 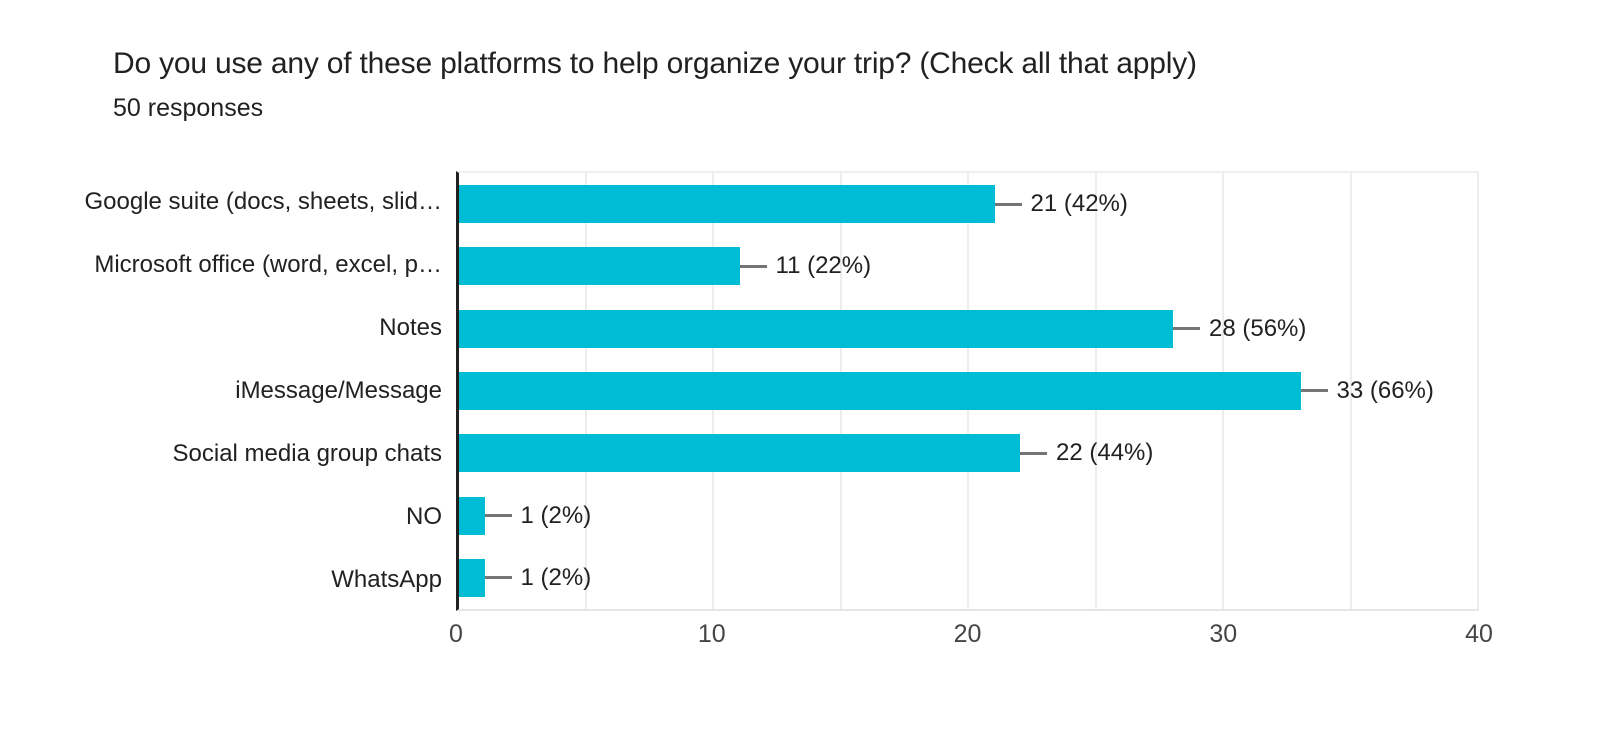 I want to click on x-tick-label: 40, so click(x=1479, y=634).